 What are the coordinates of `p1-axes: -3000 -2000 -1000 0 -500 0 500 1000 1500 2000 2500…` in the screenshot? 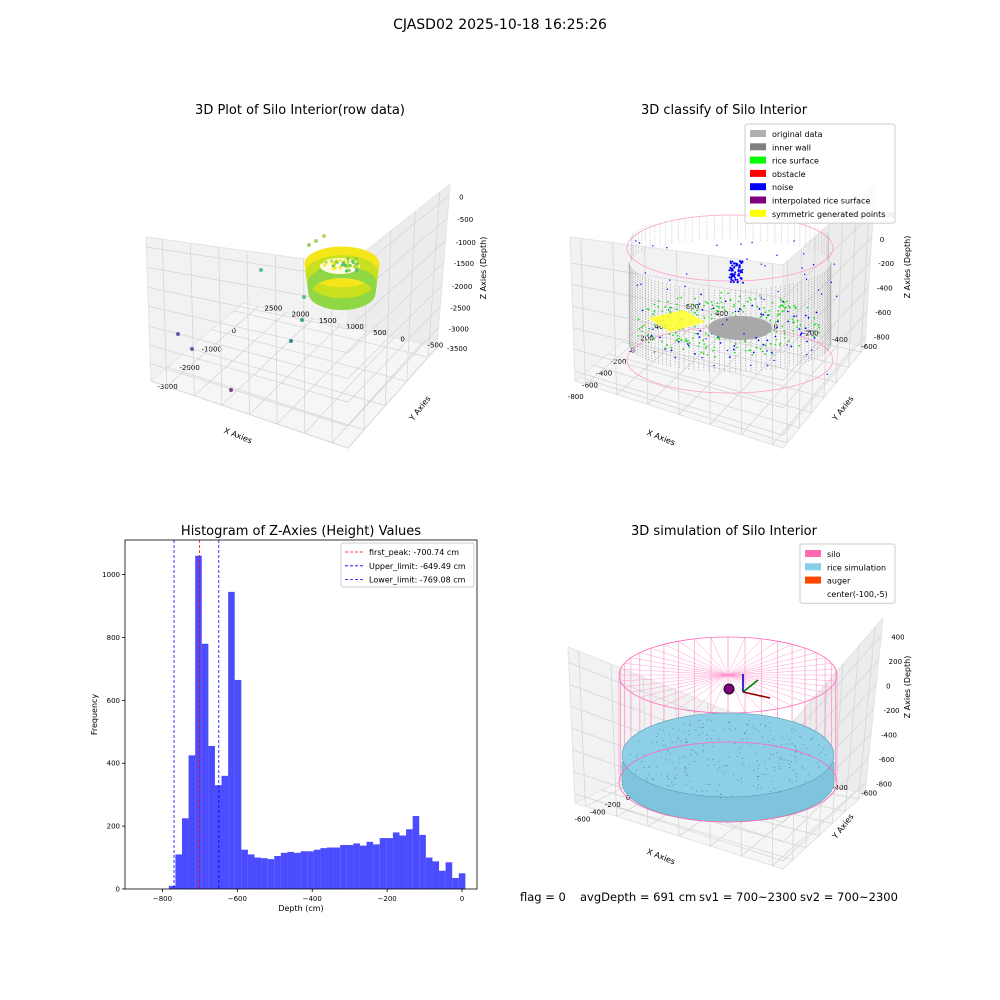 It's located at (316, 316).